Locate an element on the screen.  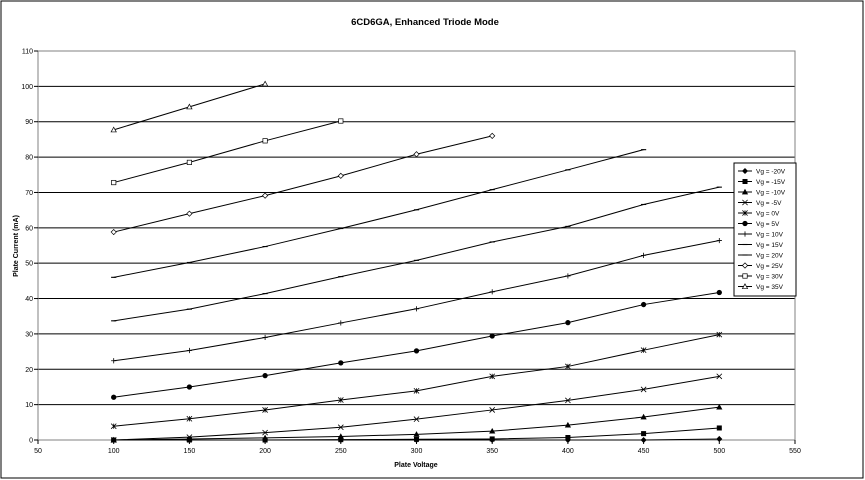
legend-label-8: Vg = 20V is located at coordinates (770, 255).